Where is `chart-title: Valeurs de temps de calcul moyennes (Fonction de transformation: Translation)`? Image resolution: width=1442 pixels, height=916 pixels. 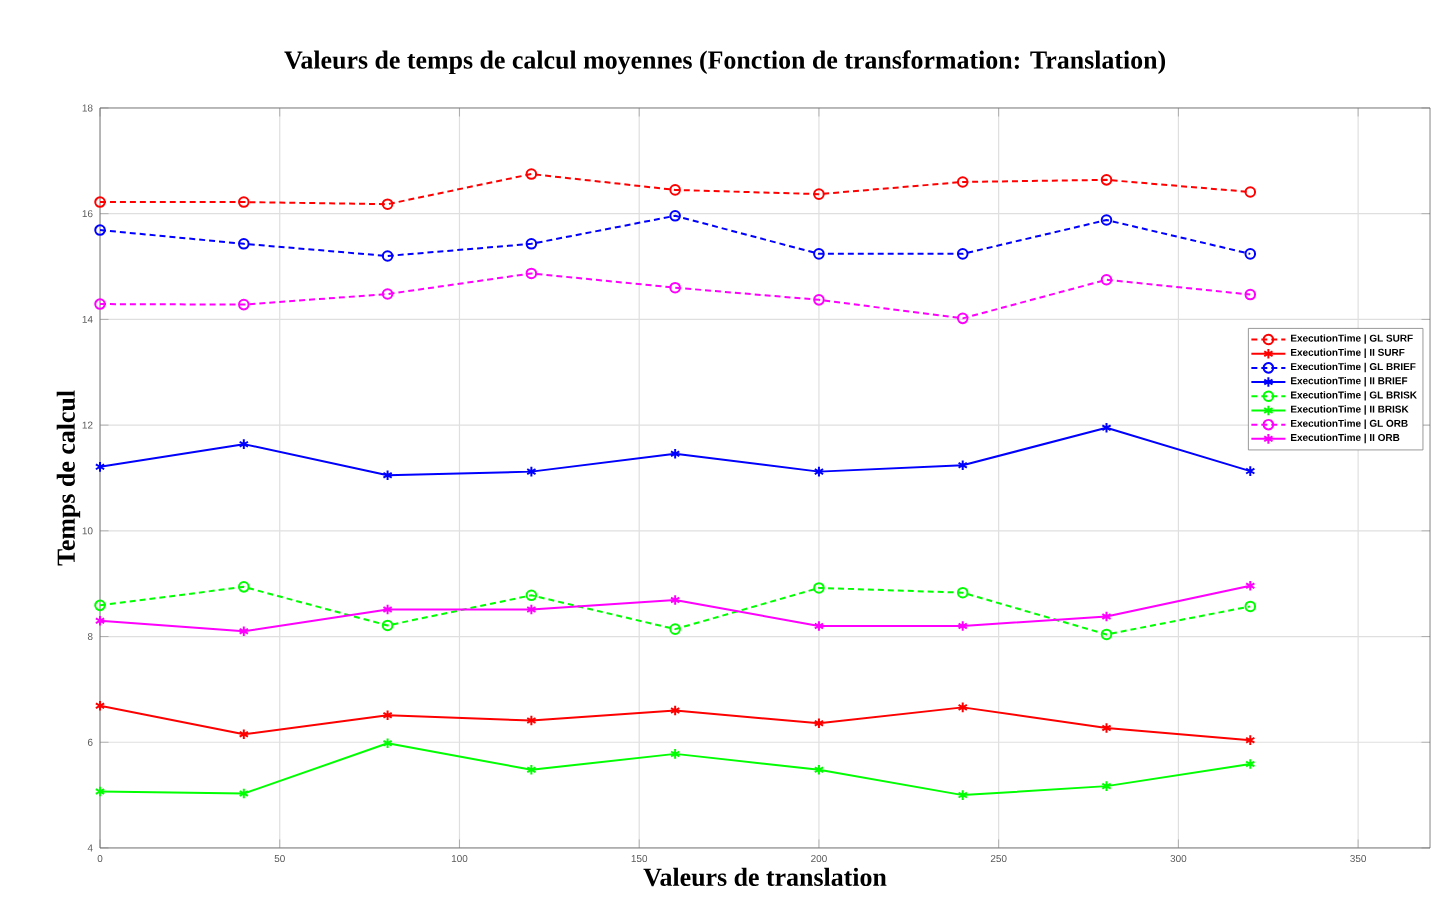
chart-title: Valeurs de temps de calcul moyennes (Fonction de transformation: Translation) is located at coordinates (725, 62).